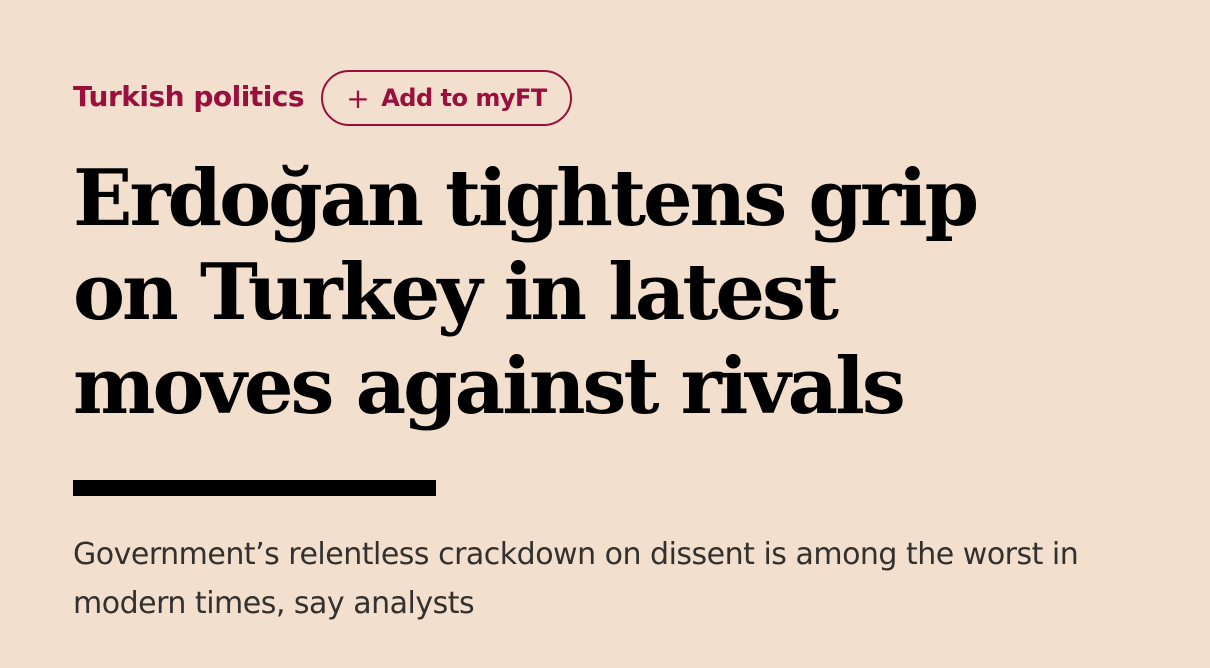 Image resolution: width=1210 pixels, height=668 pixels. I want to click on topic-link: Turkish politics, so click(189, 96).